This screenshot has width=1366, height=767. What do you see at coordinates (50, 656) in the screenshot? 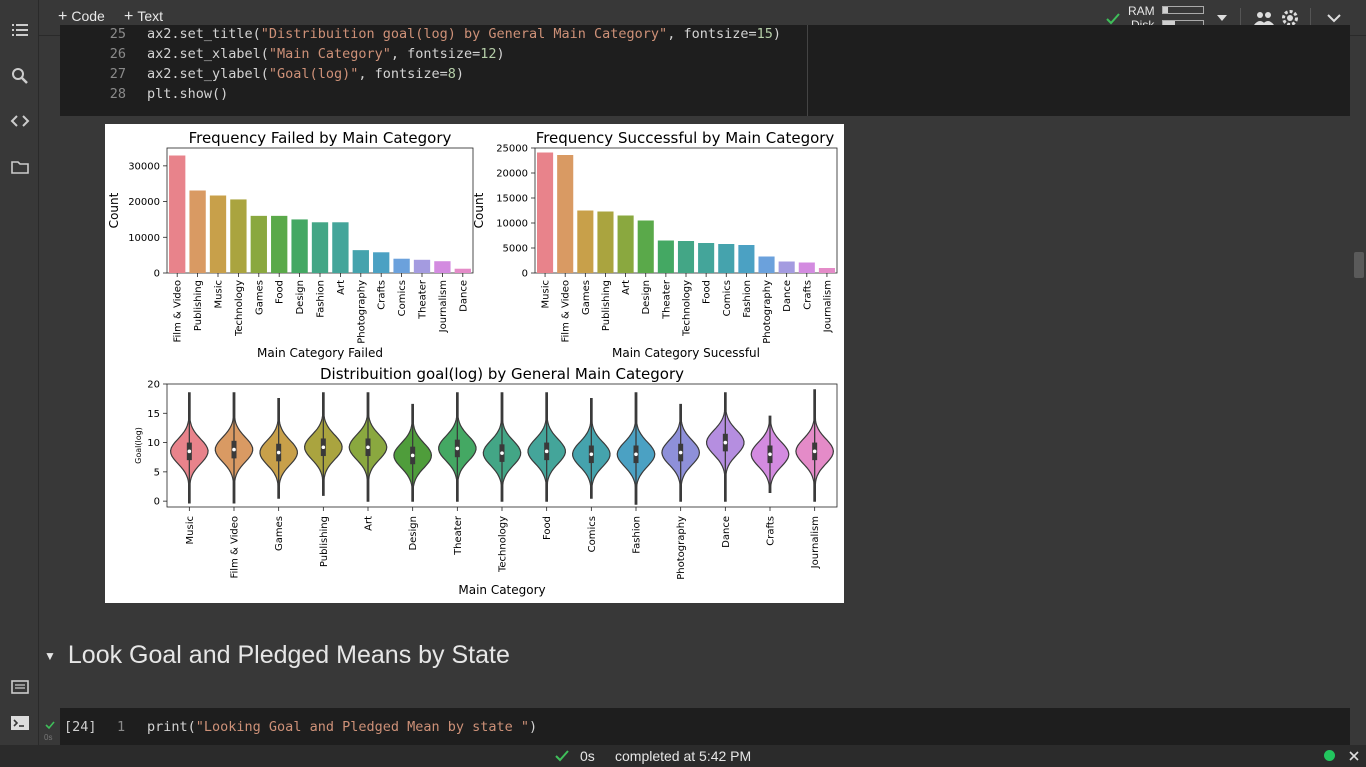
I see `collapse-section-icon: ▼` at bounding box center [50, 656].